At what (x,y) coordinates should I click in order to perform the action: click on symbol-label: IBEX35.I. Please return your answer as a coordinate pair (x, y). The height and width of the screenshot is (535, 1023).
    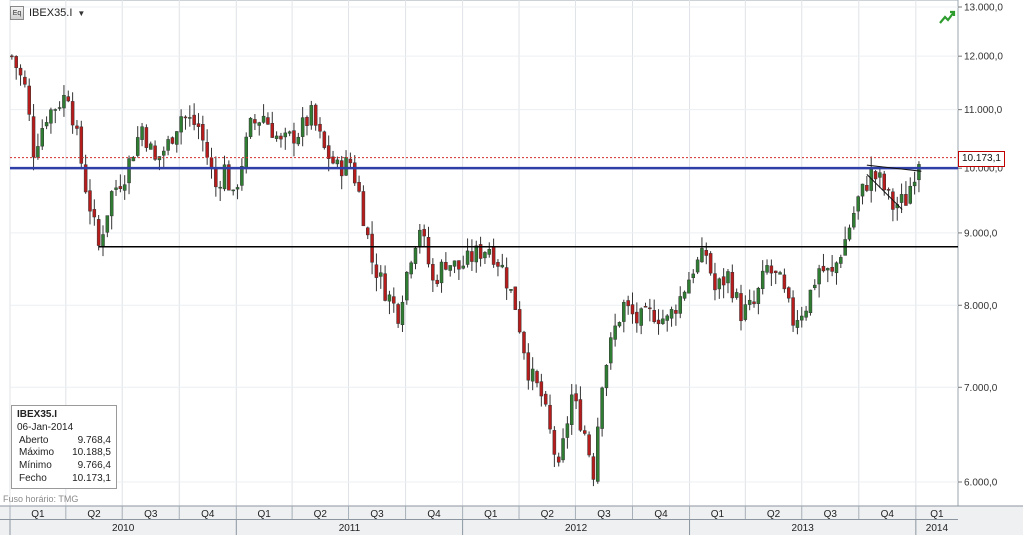
    Looking at the image, I should click on (51, 13).